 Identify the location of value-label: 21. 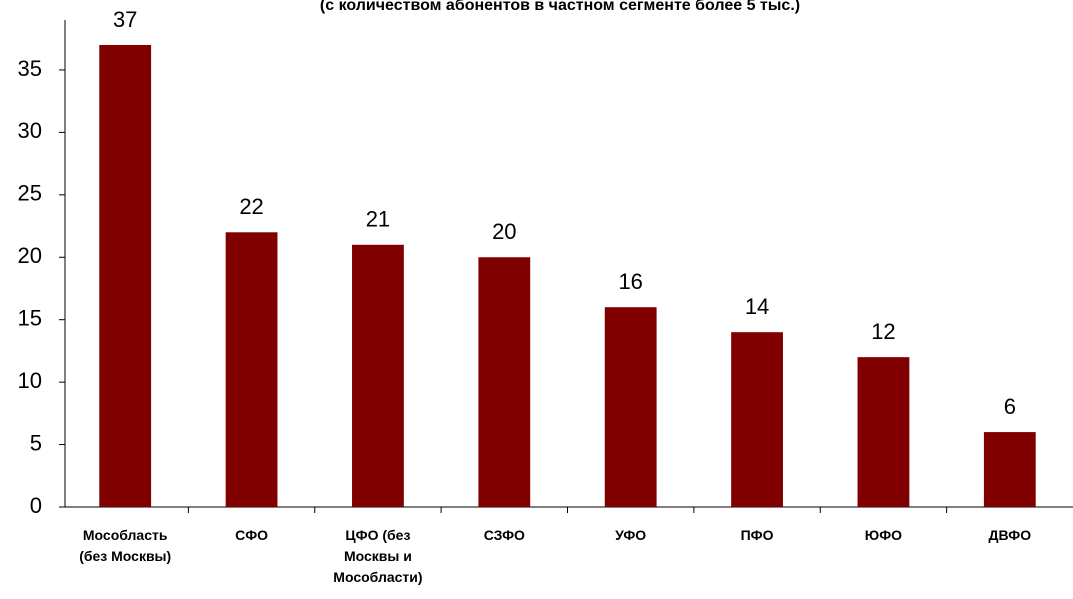
(378, 219).